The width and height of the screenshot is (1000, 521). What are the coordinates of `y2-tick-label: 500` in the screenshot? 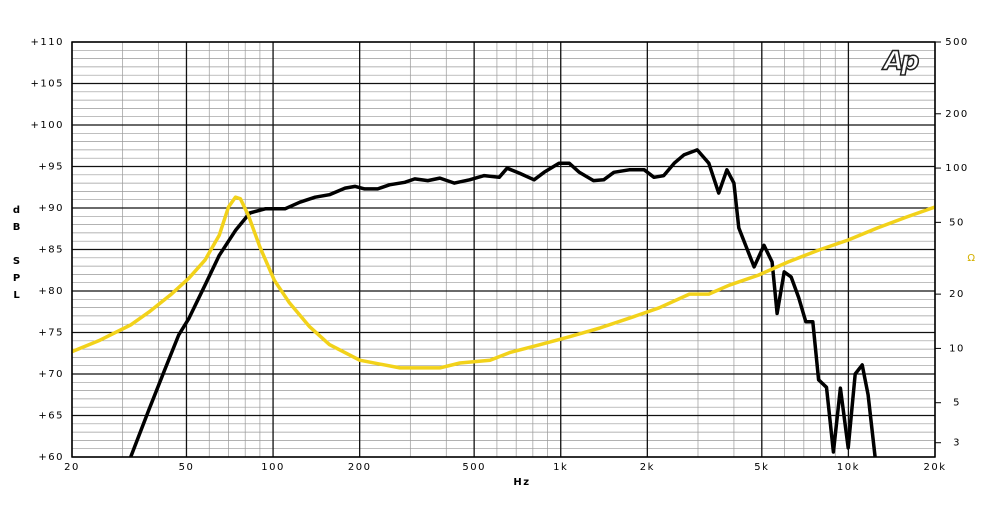 It's located at (957, 42).